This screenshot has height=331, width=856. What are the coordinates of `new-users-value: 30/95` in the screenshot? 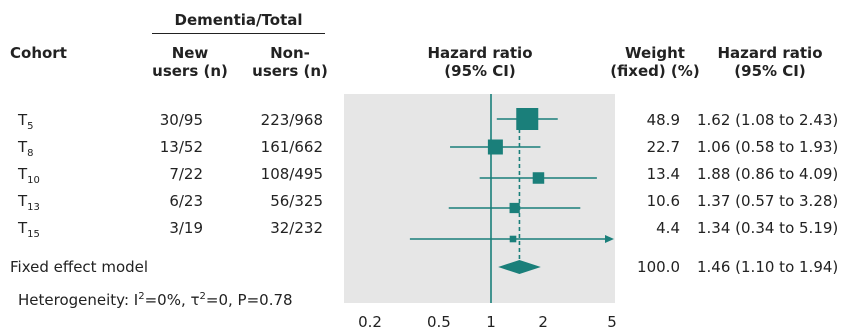 It's located at (181, 120).